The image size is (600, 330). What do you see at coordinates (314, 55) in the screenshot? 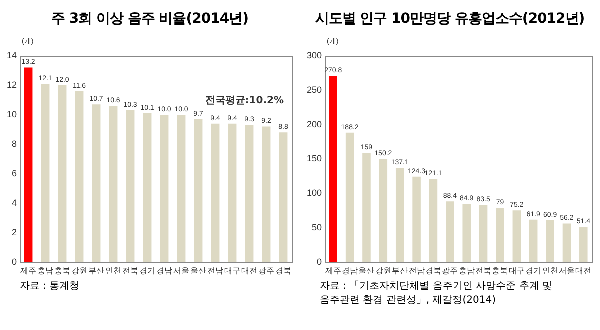
I see `y-tick-label: 300` at bounding box center [314, 55].